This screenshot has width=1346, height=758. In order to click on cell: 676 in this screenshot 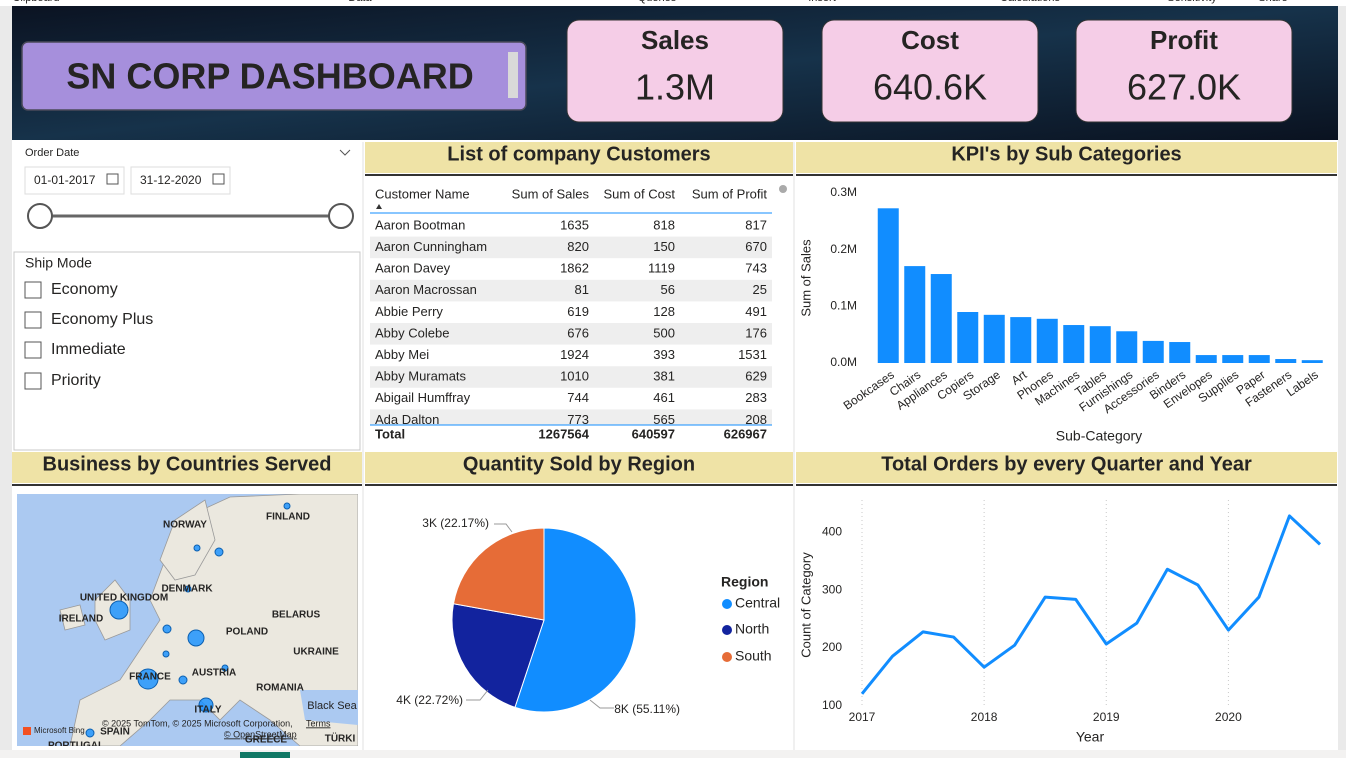, I will do `click(578, 332)`.